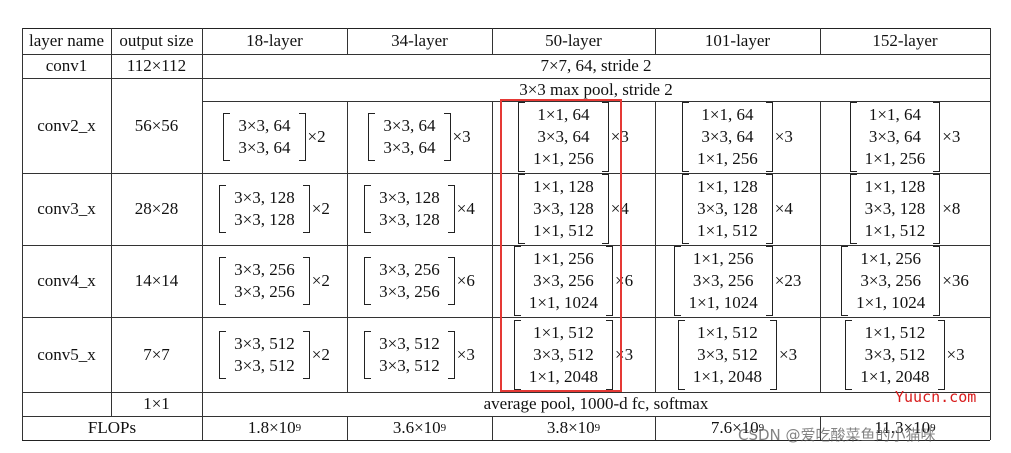 Image resolution: width=1011 pixels, height=453 pixels. I want to click on row-size-conv3: 28×28, so click(156, 208).